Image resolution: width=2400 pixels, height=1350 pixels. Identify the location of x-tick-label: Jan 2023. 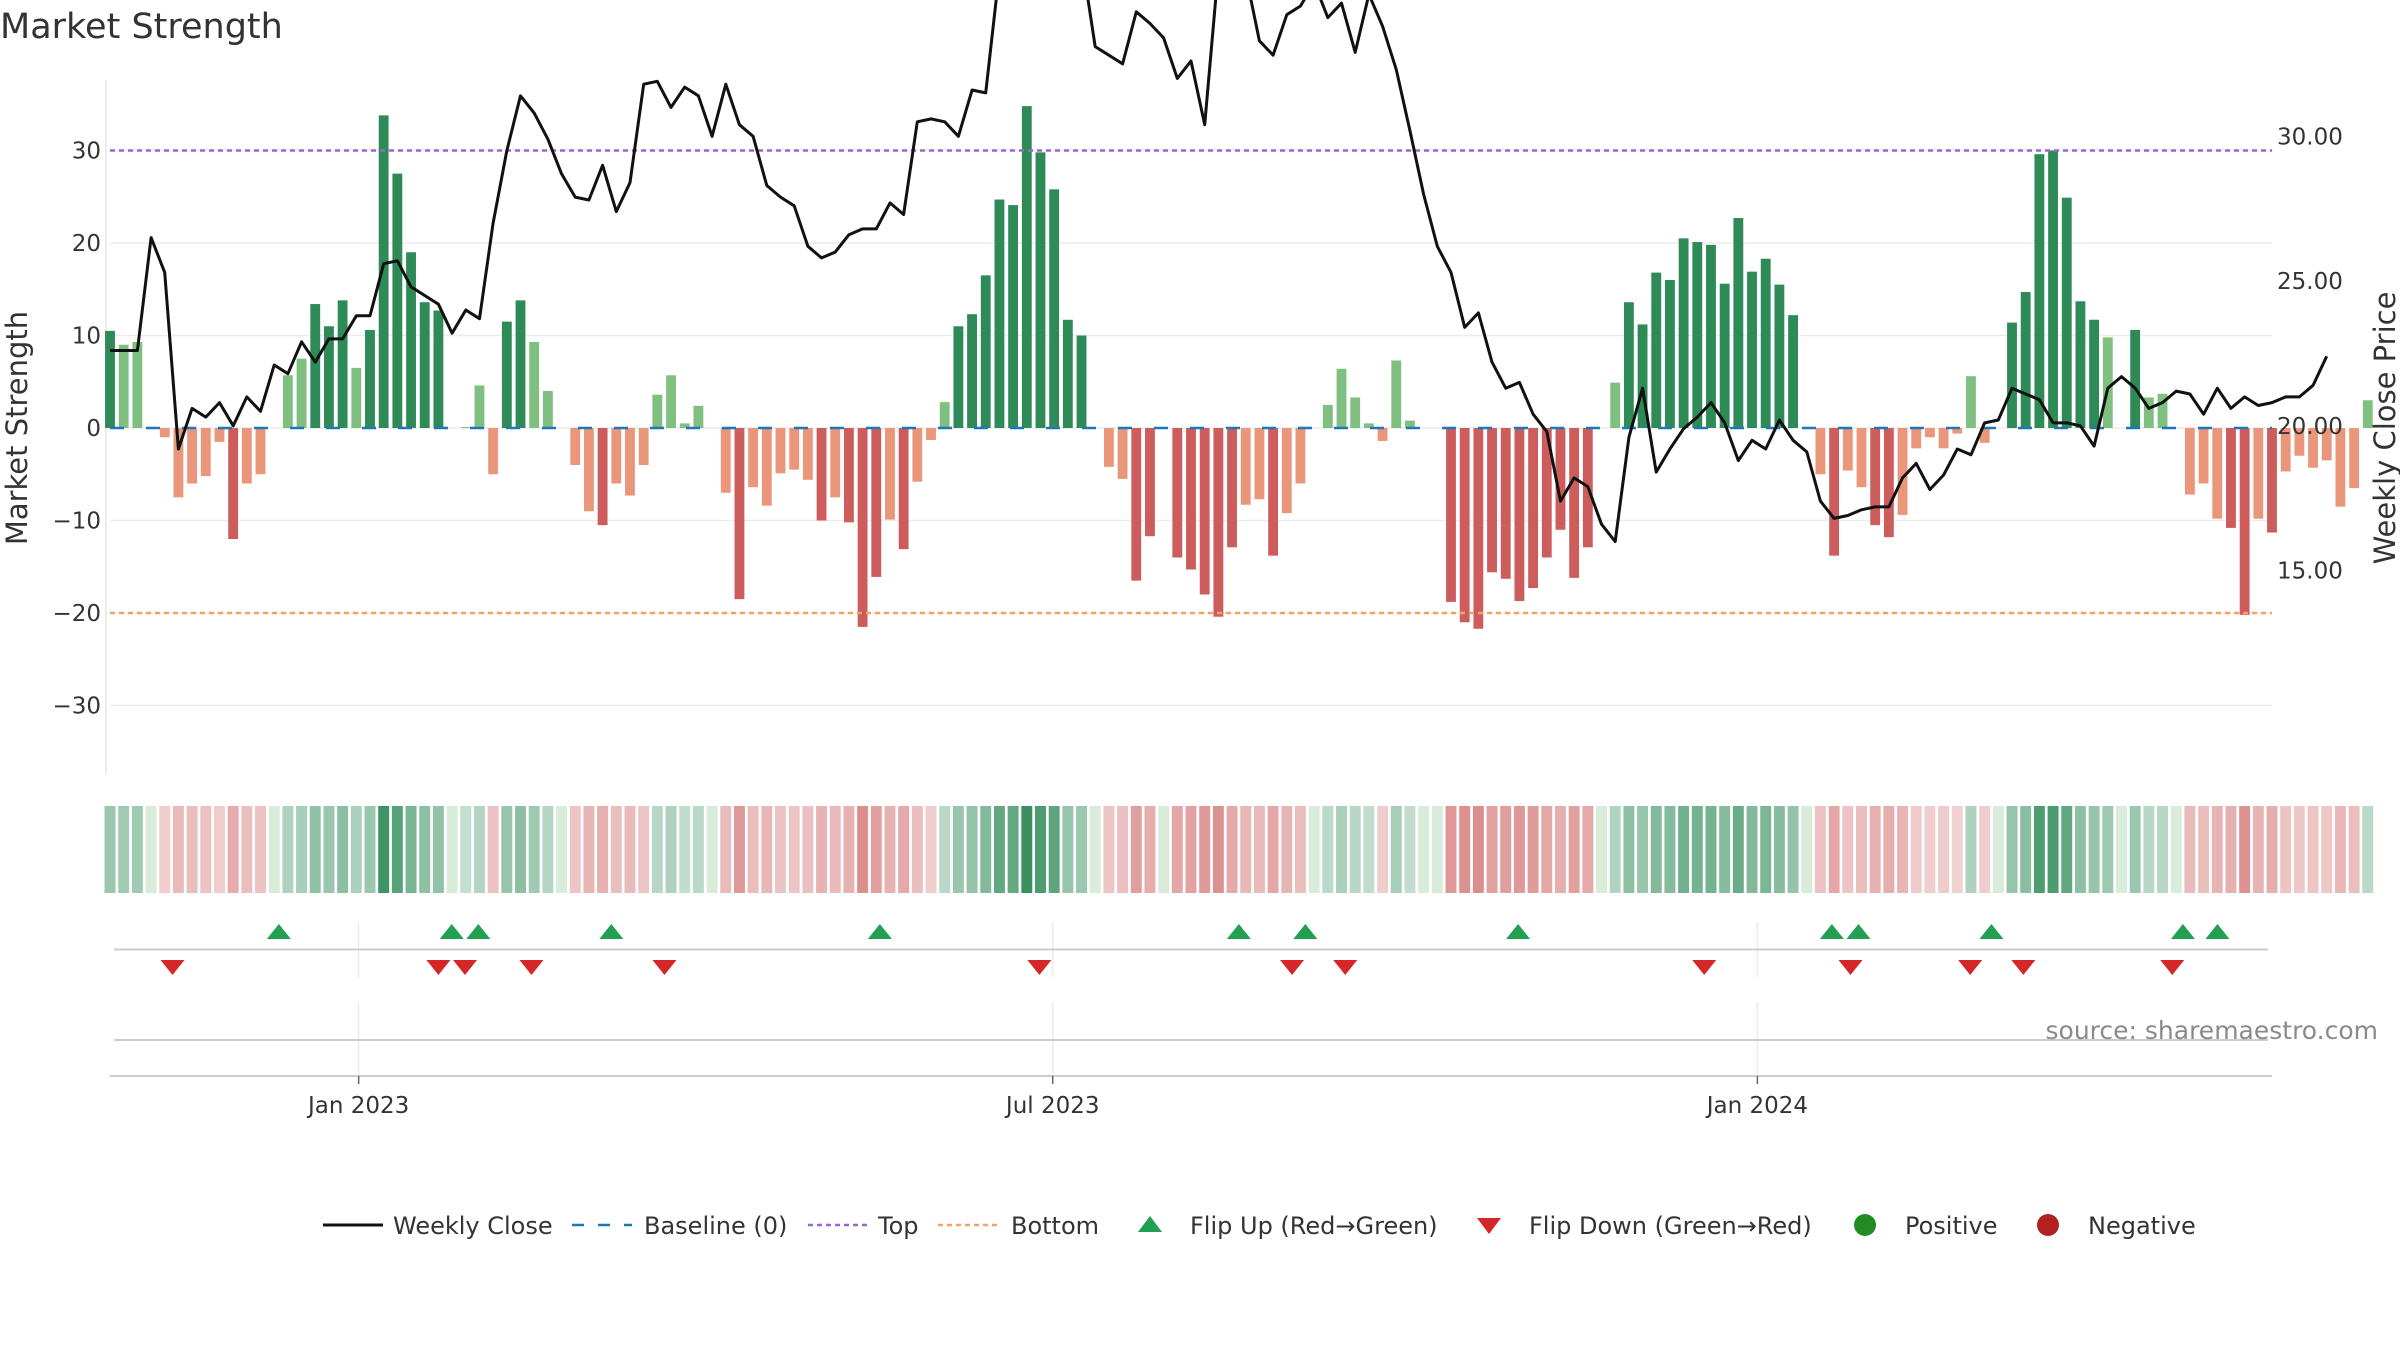
(357, 1106).